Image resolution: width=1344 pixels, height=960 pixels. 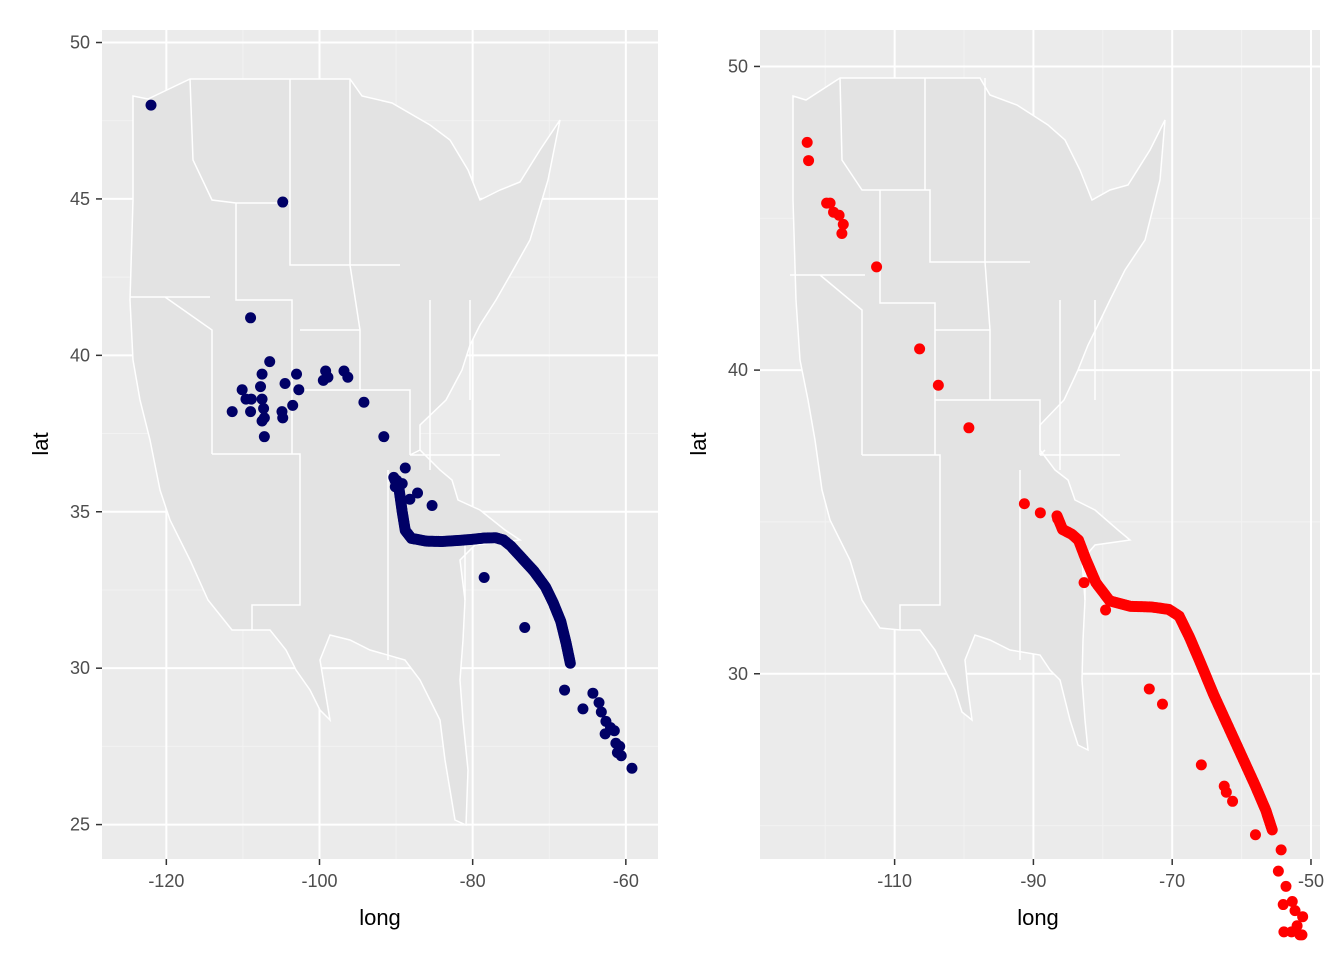 What do you see at coordinates (1038, 917) in the screenshot?
I see `right-x-axis-title: long` at bounding box center [1038, 917].